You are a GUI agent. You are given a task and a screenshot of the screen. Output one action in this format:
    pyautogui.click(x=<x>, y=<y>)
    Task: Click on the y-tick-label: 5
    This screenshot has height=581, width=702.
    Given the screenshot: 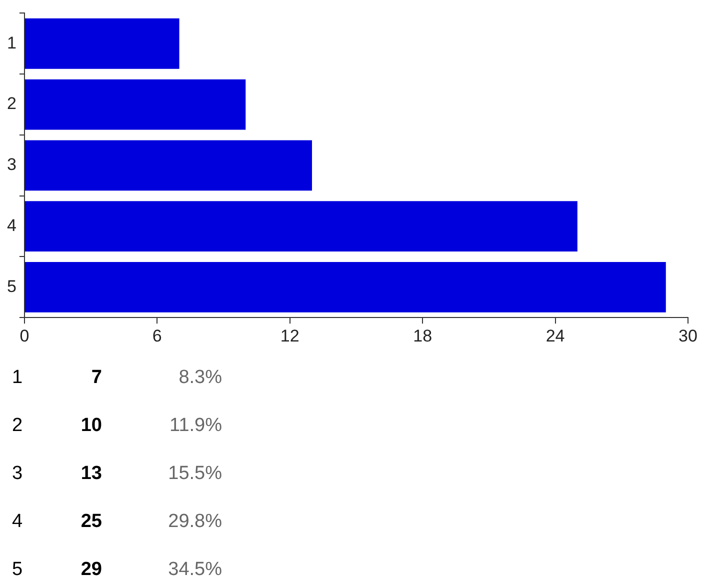 What is the action you would take?
    pyautogui.click(x=11, y=286)
    